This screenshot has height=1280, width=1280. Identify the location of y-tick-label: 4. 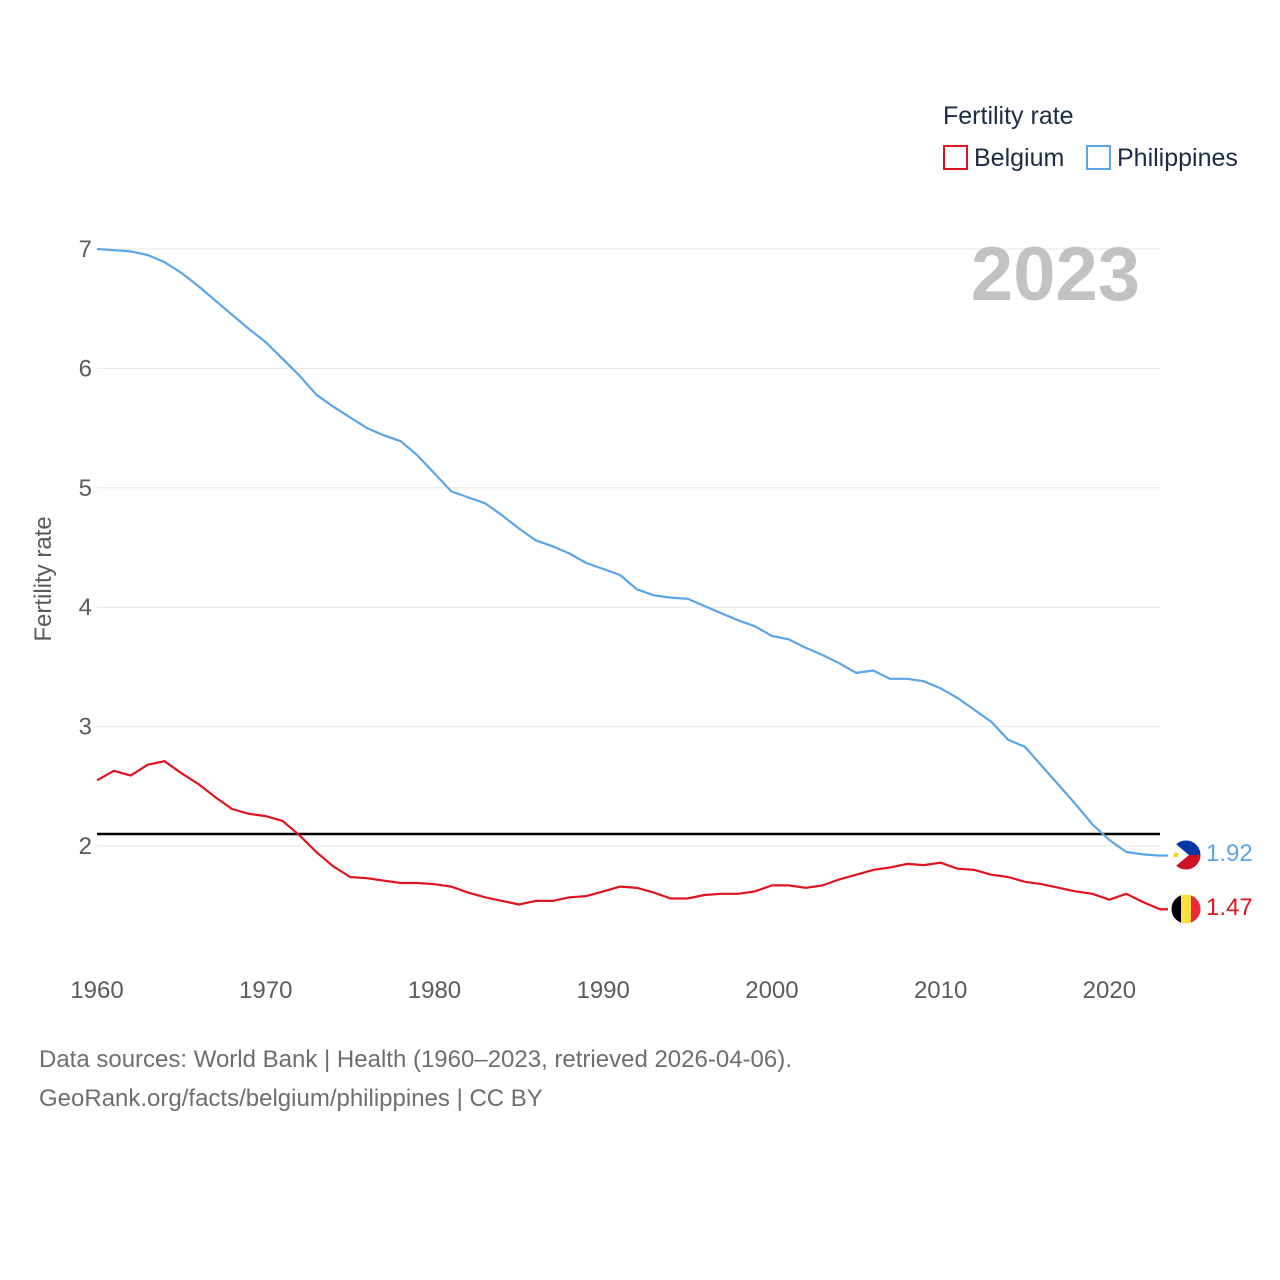
(85, 607).